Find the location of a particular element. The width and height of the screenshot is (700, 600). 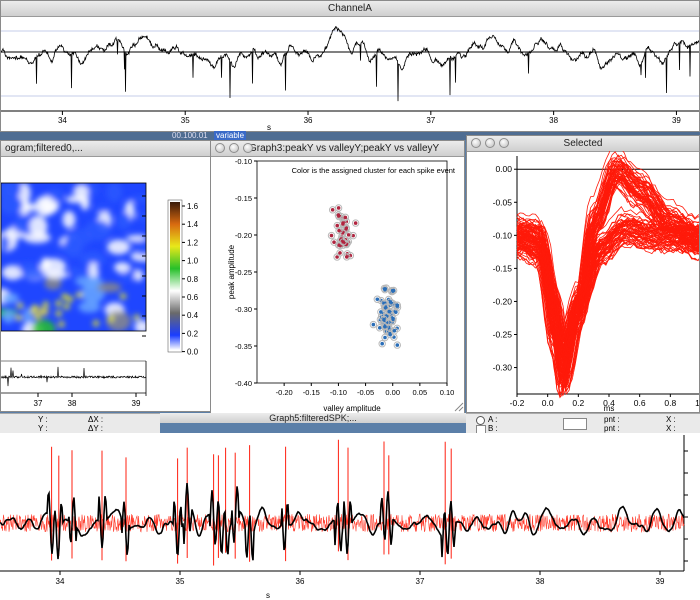

info-x2: X : is located at coordinates (671, 428).